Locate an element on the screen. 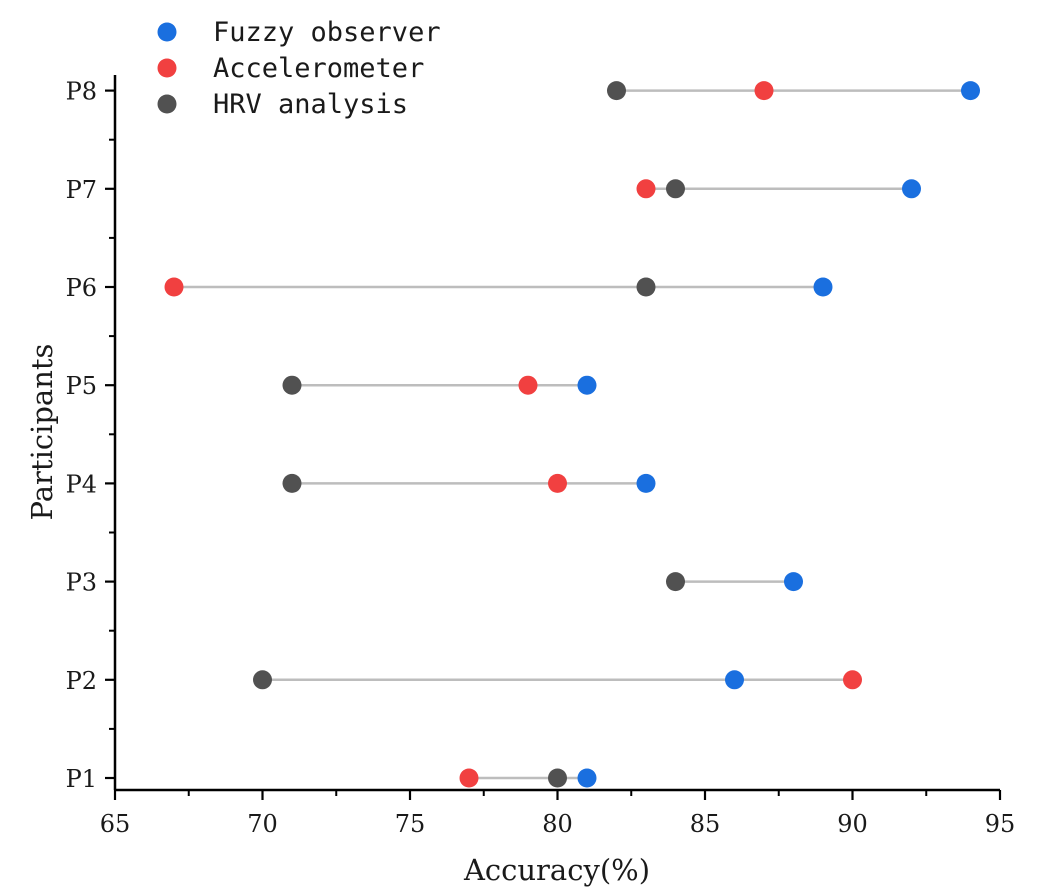 The width and height of the screenshot is (1044, 895). y-tick-label: P4 is located at coordinates (81, 484).